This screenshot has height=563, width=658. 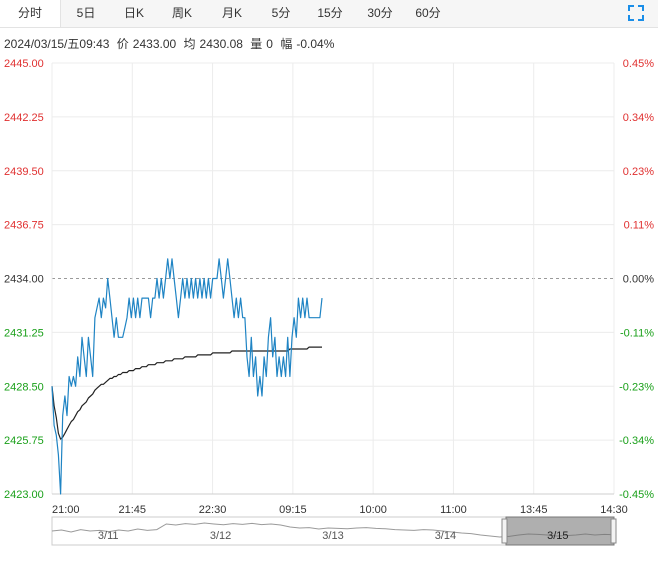 What do you see at coordinates (380, 13) in the screenshot?
I see `tab-30-min: 30分` at bounding box center [380, 13].